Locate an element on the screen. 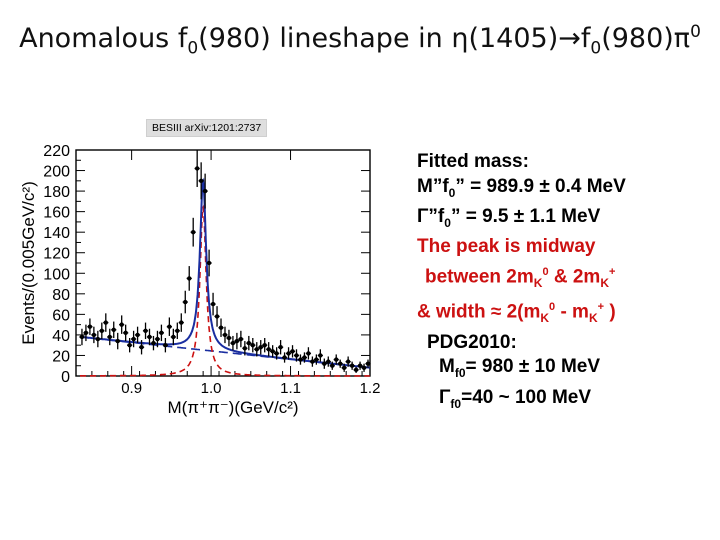 This screenshot has width=720, height=540. reference-label: BESIII arXiv:1201:2737 is located at coordinates (207, 128).